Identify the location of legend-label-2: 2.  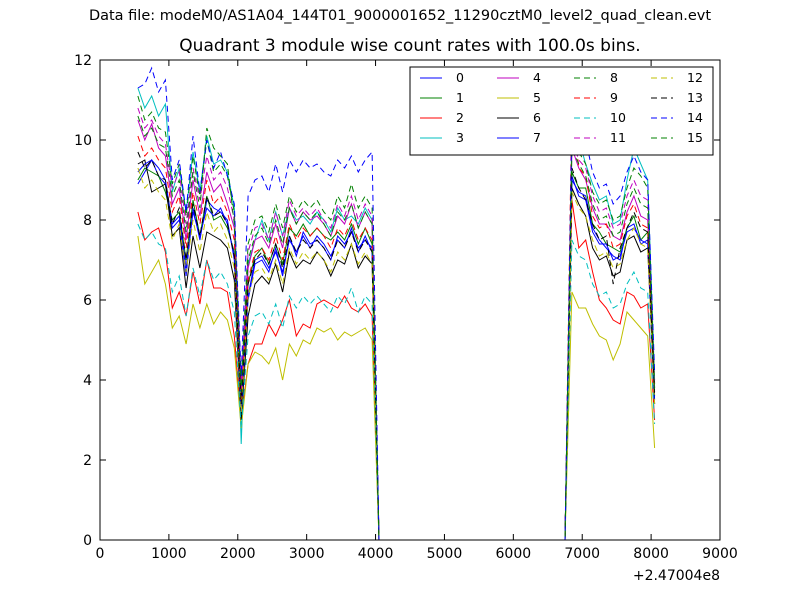
(460, 117).